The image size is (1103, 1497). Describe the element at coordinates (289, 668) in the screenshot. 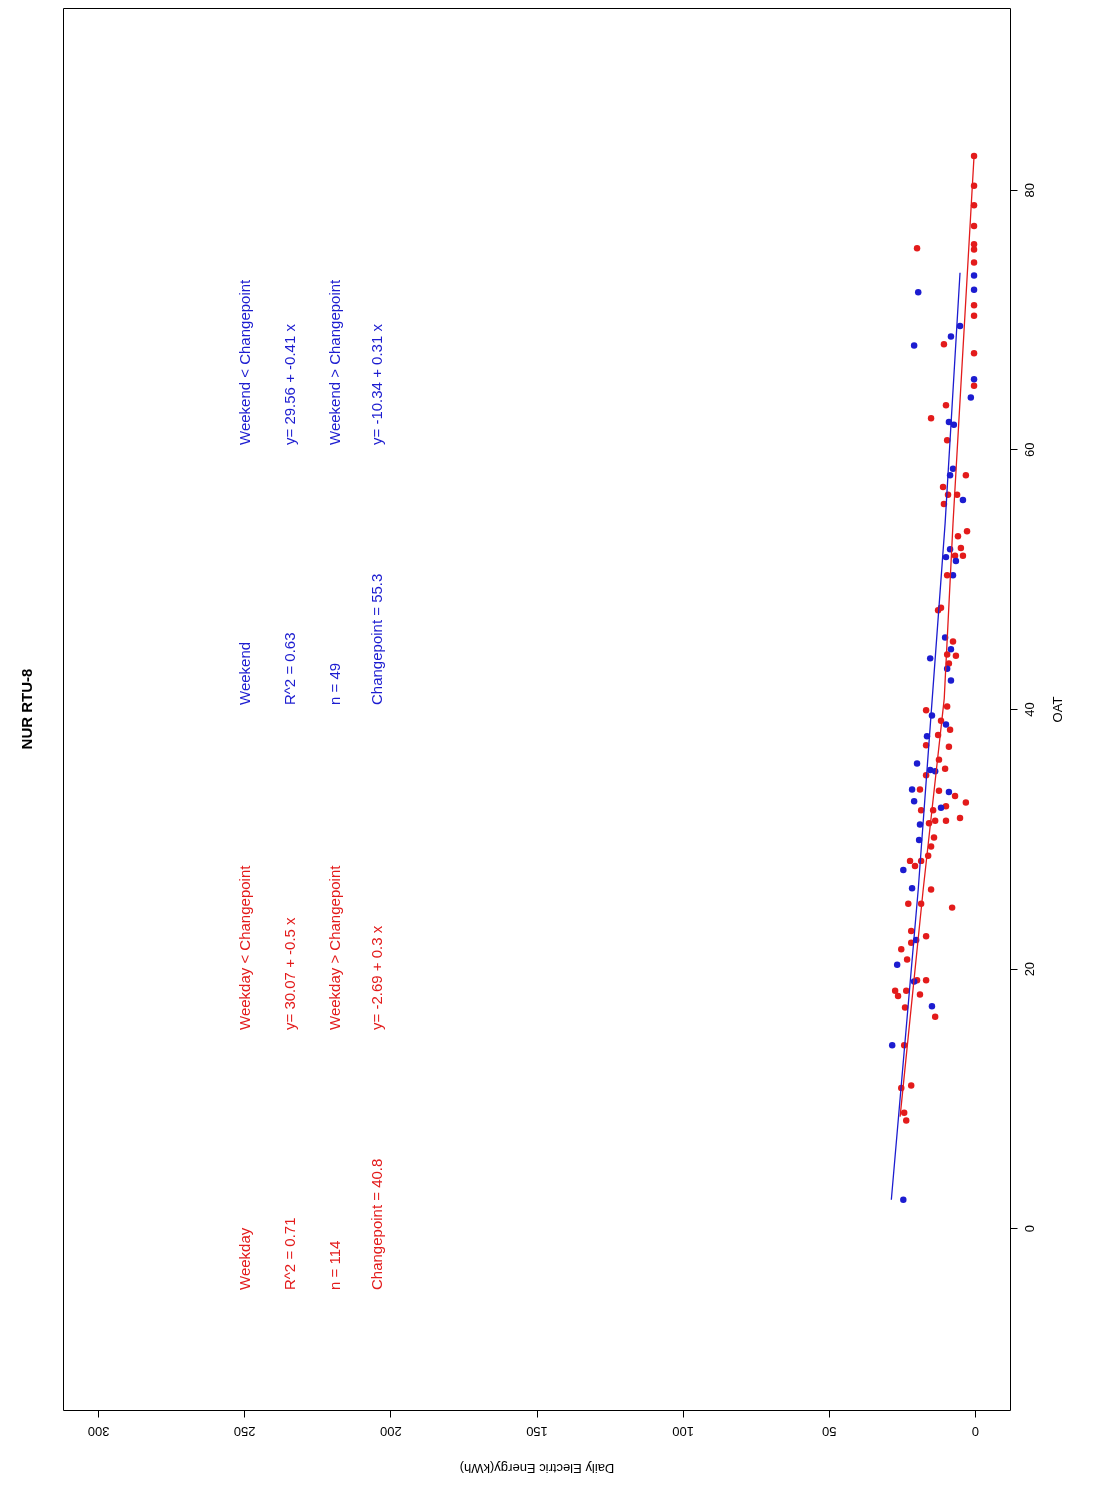

I see `annotation: R^2 = 0.63` at that location.